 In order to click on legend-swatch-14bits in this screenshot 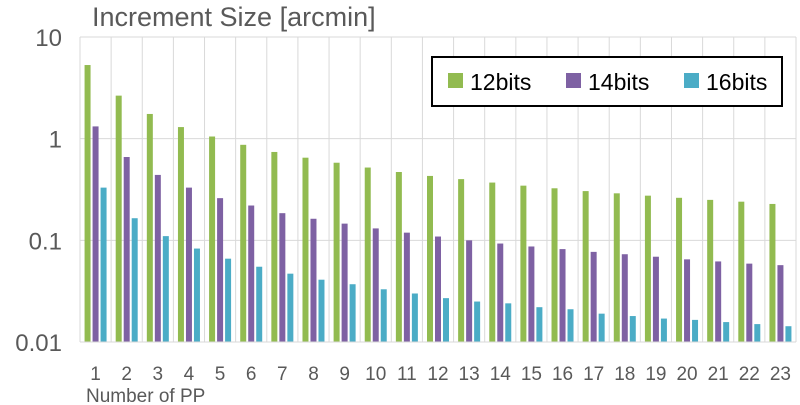, I will do `click(573, 80)`.